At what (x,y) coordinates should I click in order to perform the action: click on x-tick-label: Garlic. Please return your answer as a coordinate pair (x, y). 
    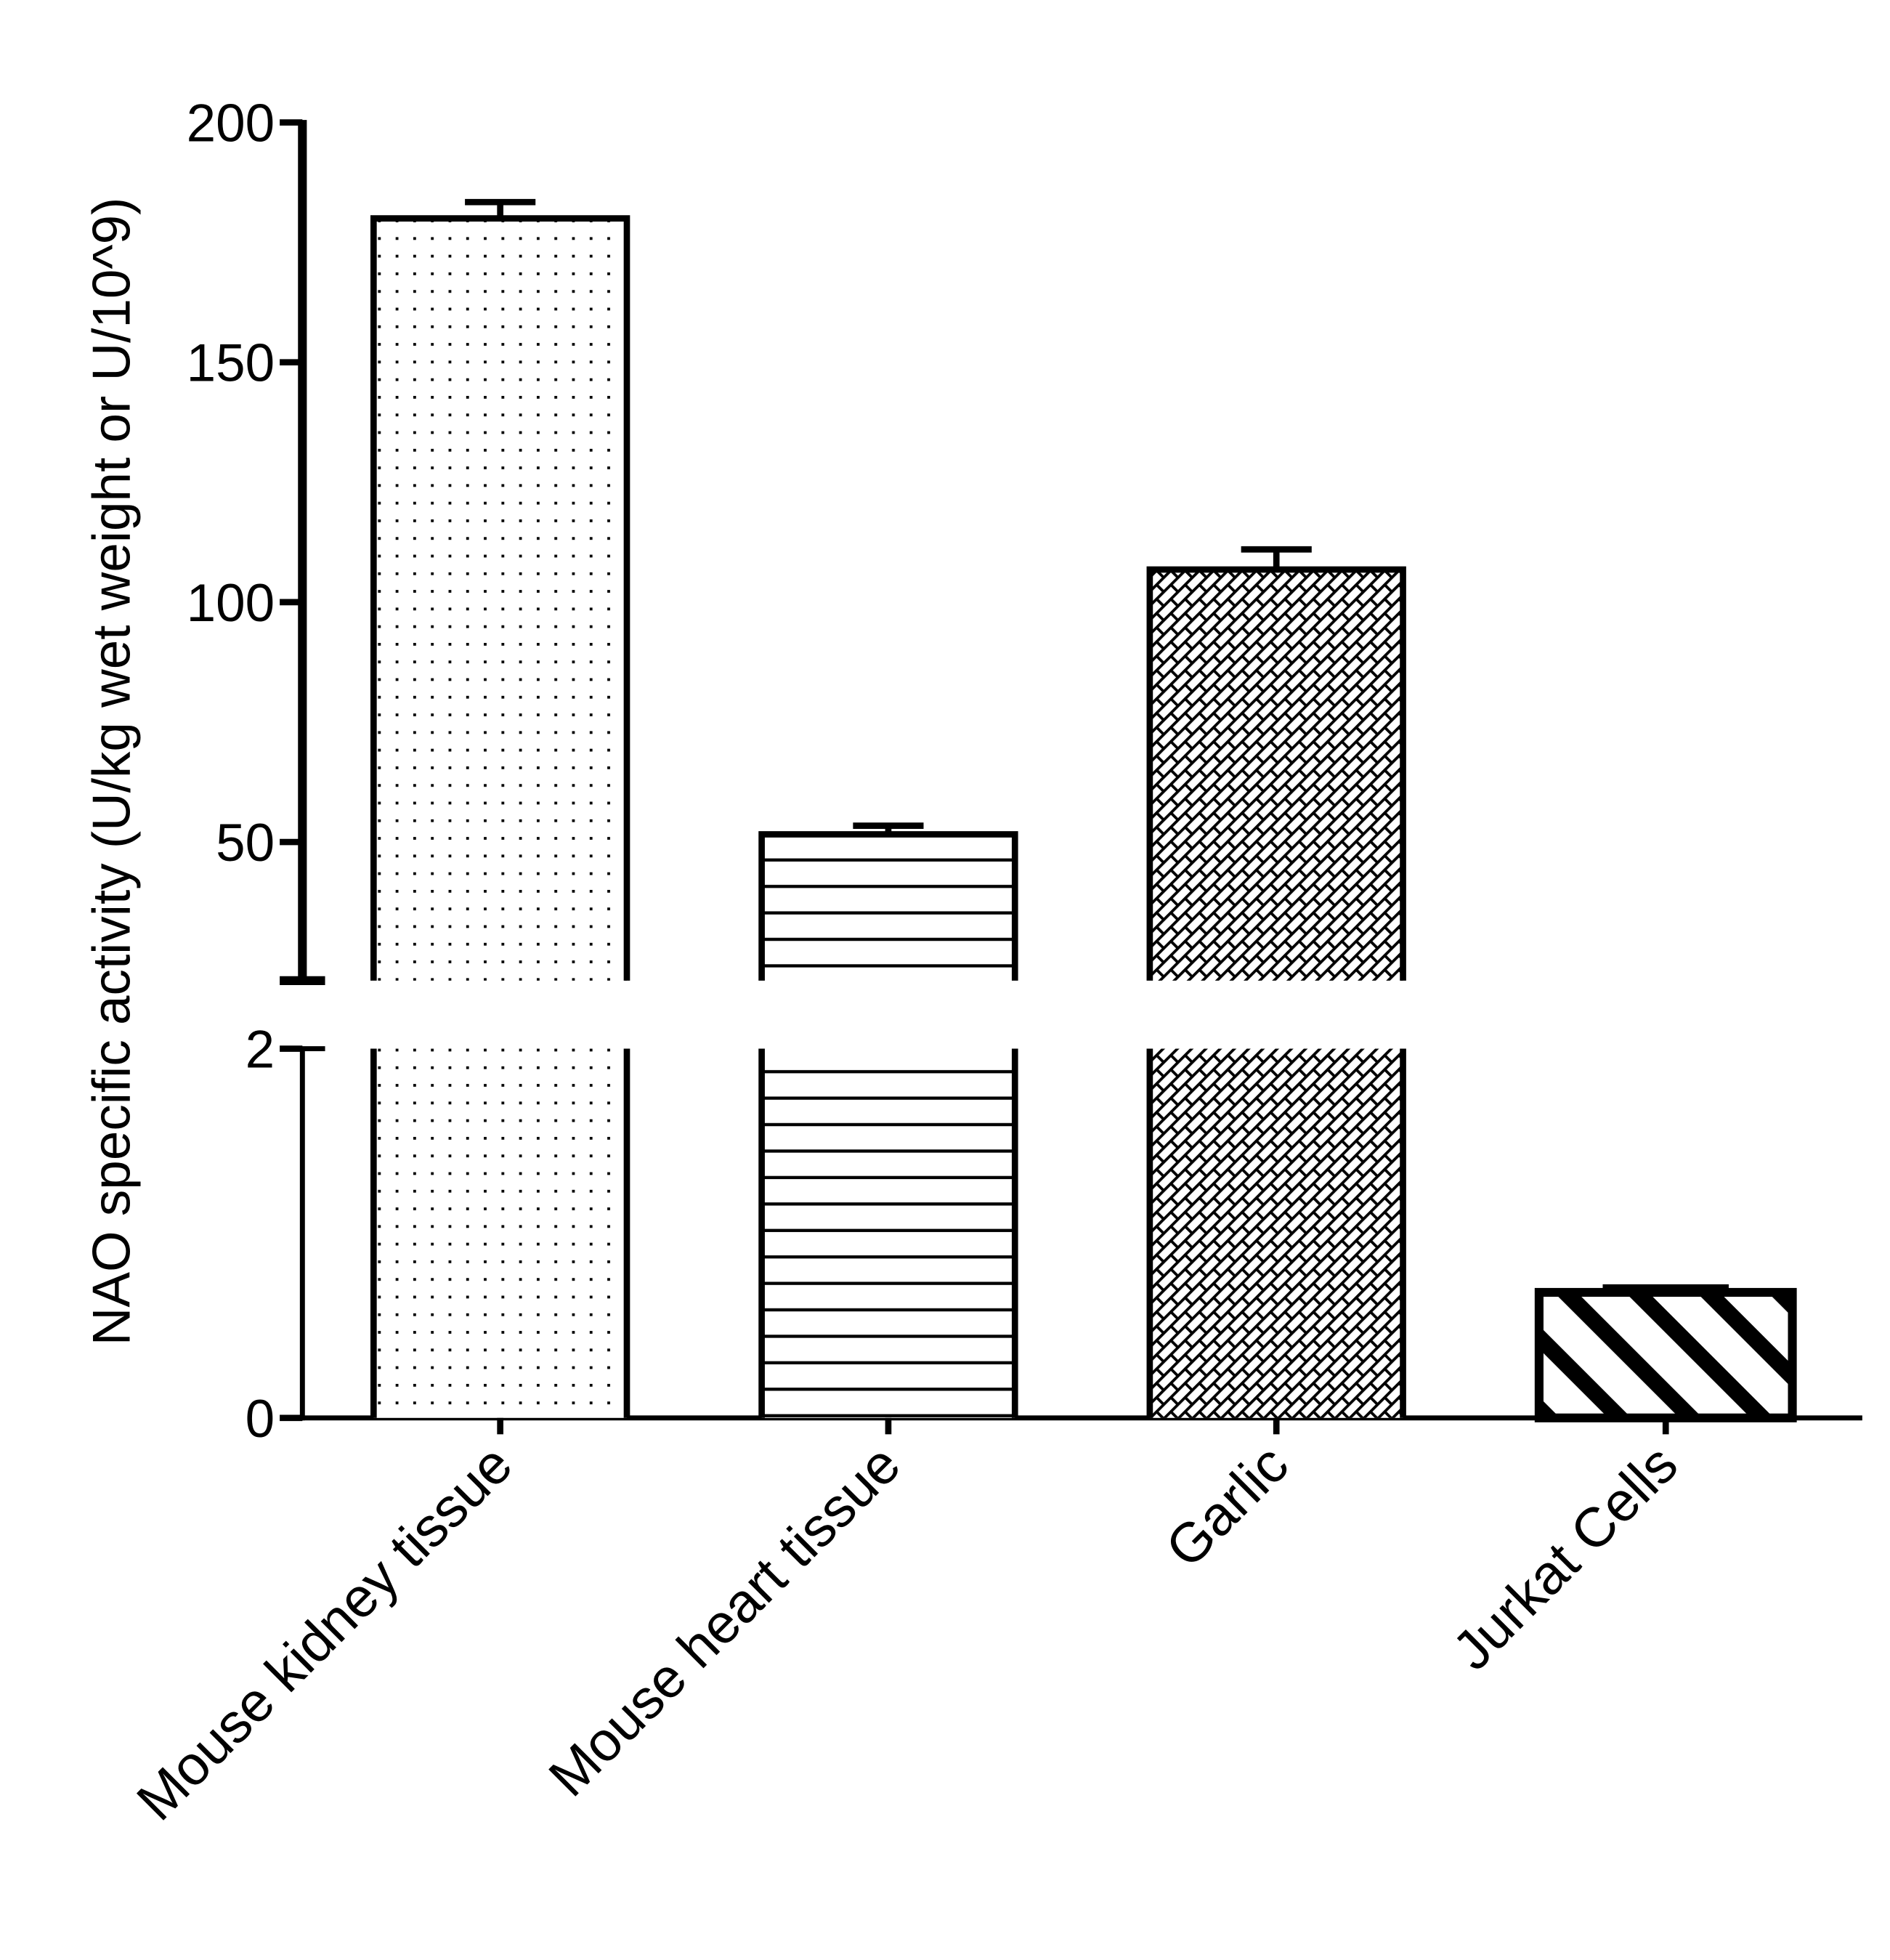
    Looking at the image, I should click on (1227, 1506).